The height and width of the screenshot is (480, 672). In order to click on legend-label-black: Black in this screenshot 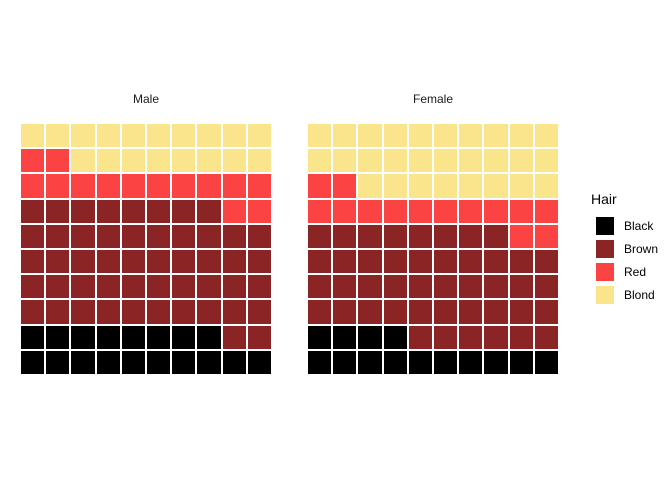, I will do `click(639, 226)`.